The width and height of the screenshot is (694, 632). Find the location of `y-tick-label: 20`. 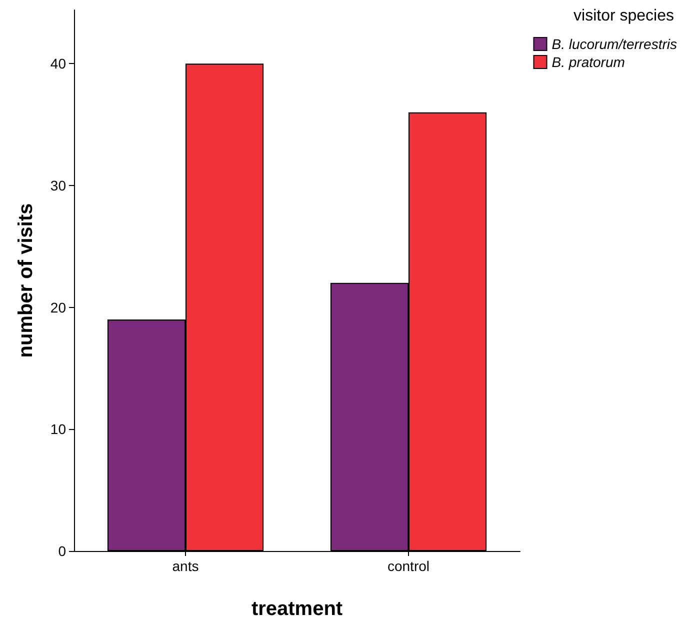

y-tick-label: 20 is located at coordinates (58, 307).